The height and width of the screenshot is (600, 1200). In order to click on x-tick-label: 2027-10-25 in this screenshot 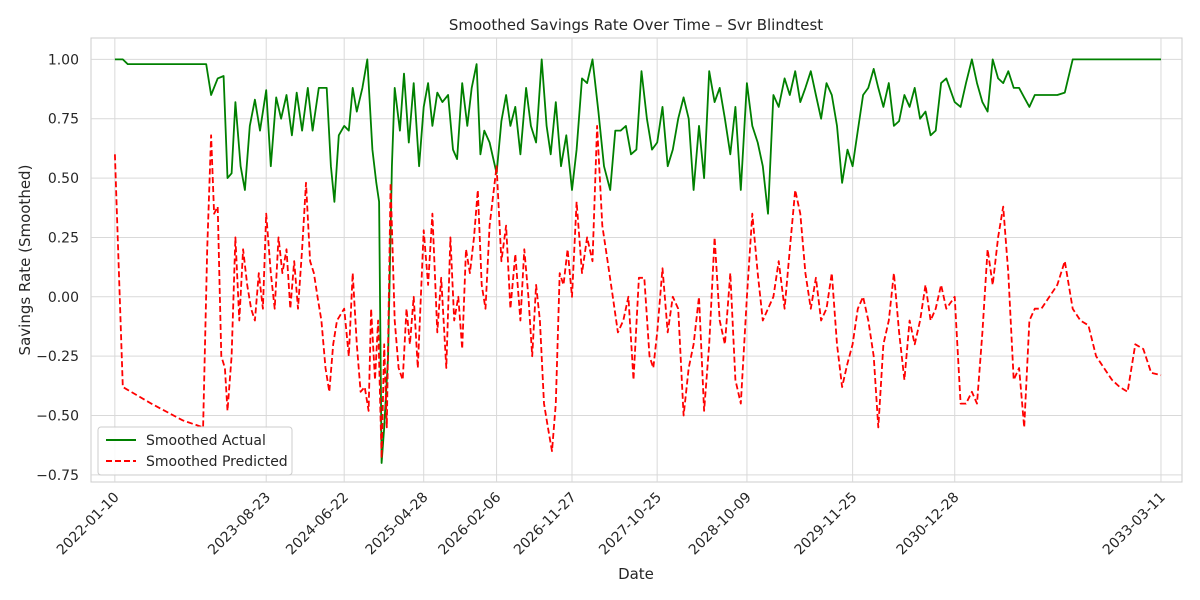, I will do `click(630, 524)`.